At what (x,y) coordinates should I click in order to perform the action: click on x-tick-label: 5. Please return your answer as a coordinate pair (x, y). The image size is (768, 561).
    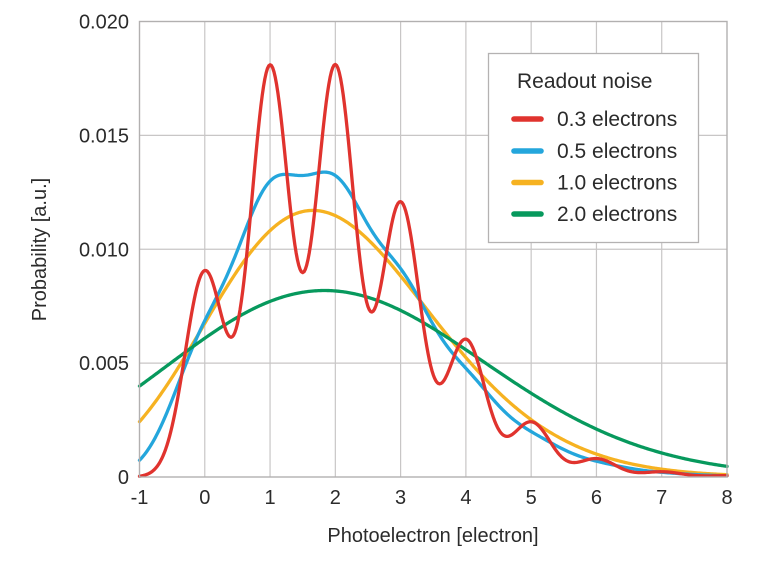
    Looking at the image, I should click on (531, 498).